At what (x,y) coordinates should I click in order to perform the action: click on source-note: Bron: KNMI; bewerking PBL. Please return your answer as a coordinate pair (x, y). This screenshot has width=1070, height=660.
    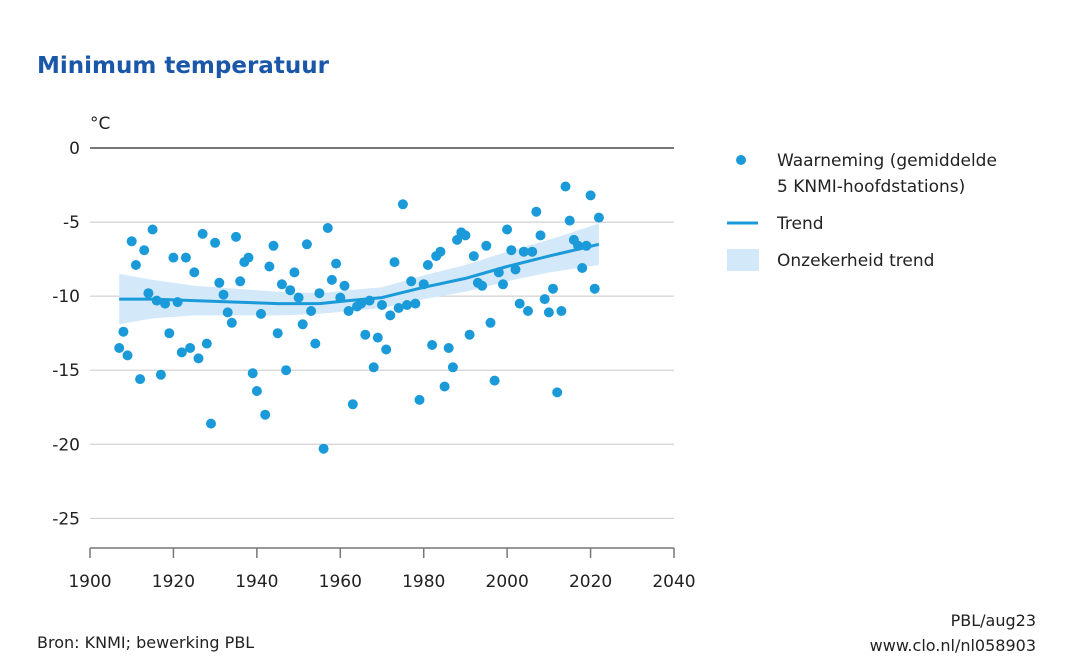
    Looking at the image, I should click on (145, 642).